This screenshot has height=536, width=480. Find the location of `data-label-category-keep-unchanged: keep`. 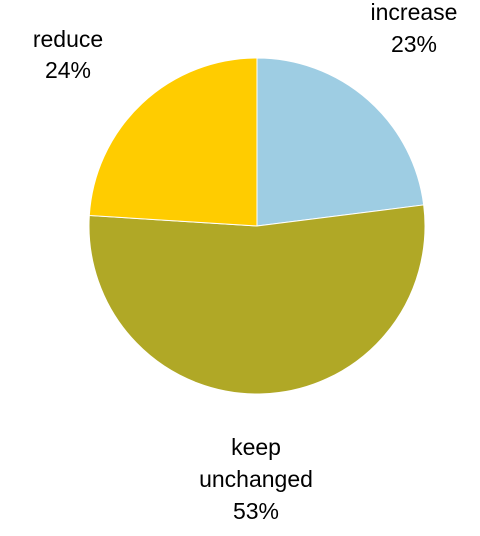

data-label-category-keep-unchanged: keep is located at coordinates (256, 447).